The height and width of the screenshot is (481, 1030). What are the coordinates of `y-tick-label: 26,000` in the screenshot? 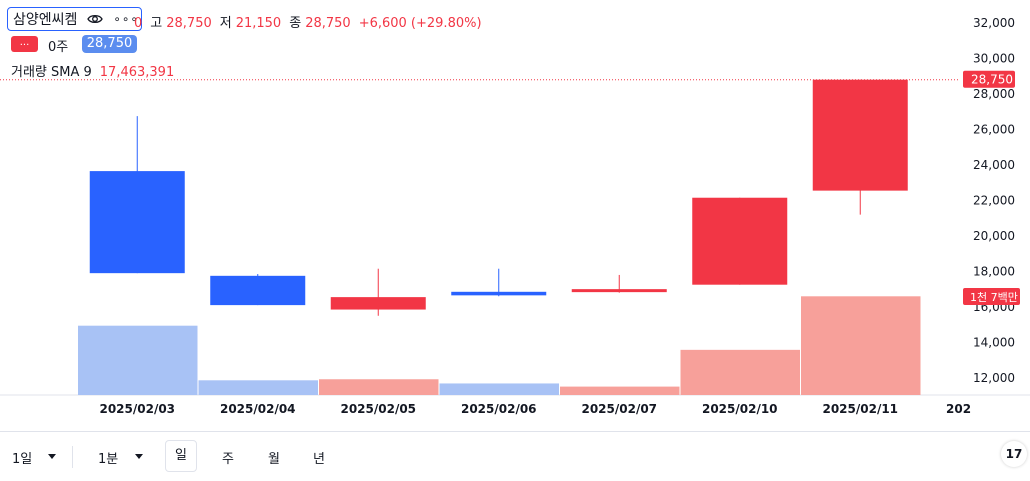 It's located at (994, 130).